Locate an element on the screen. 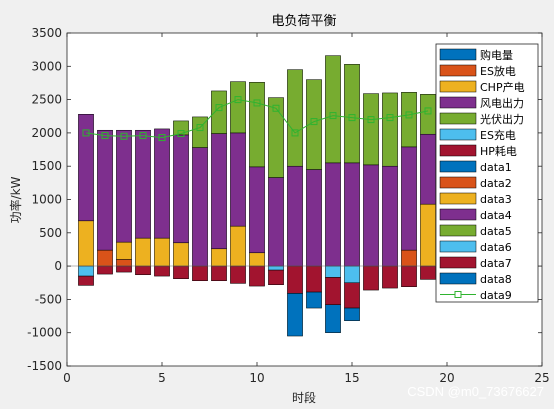  legend-swatch-光伏出力 is located at coordinates (458, 118).